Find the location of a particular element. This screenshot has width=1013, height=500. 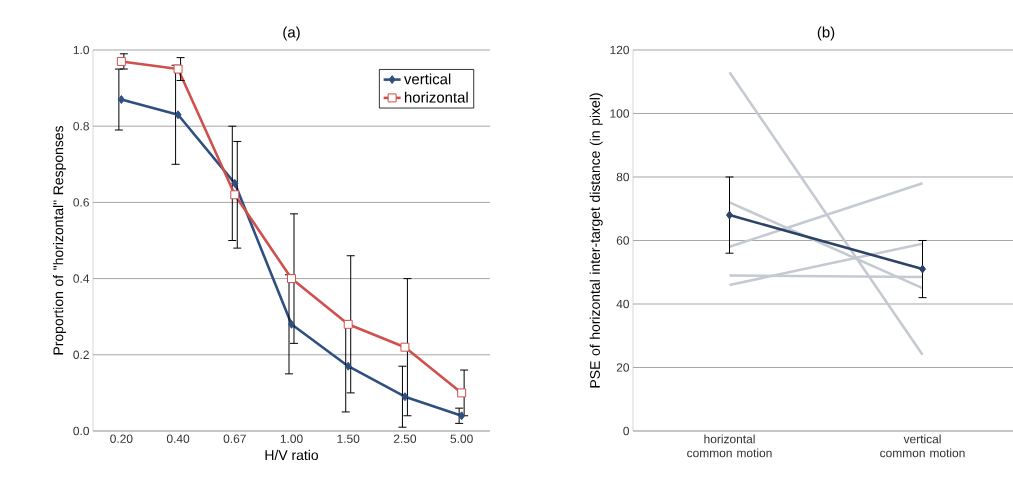

x-tick-label: 0.67 is located at coordinates (234, 438).